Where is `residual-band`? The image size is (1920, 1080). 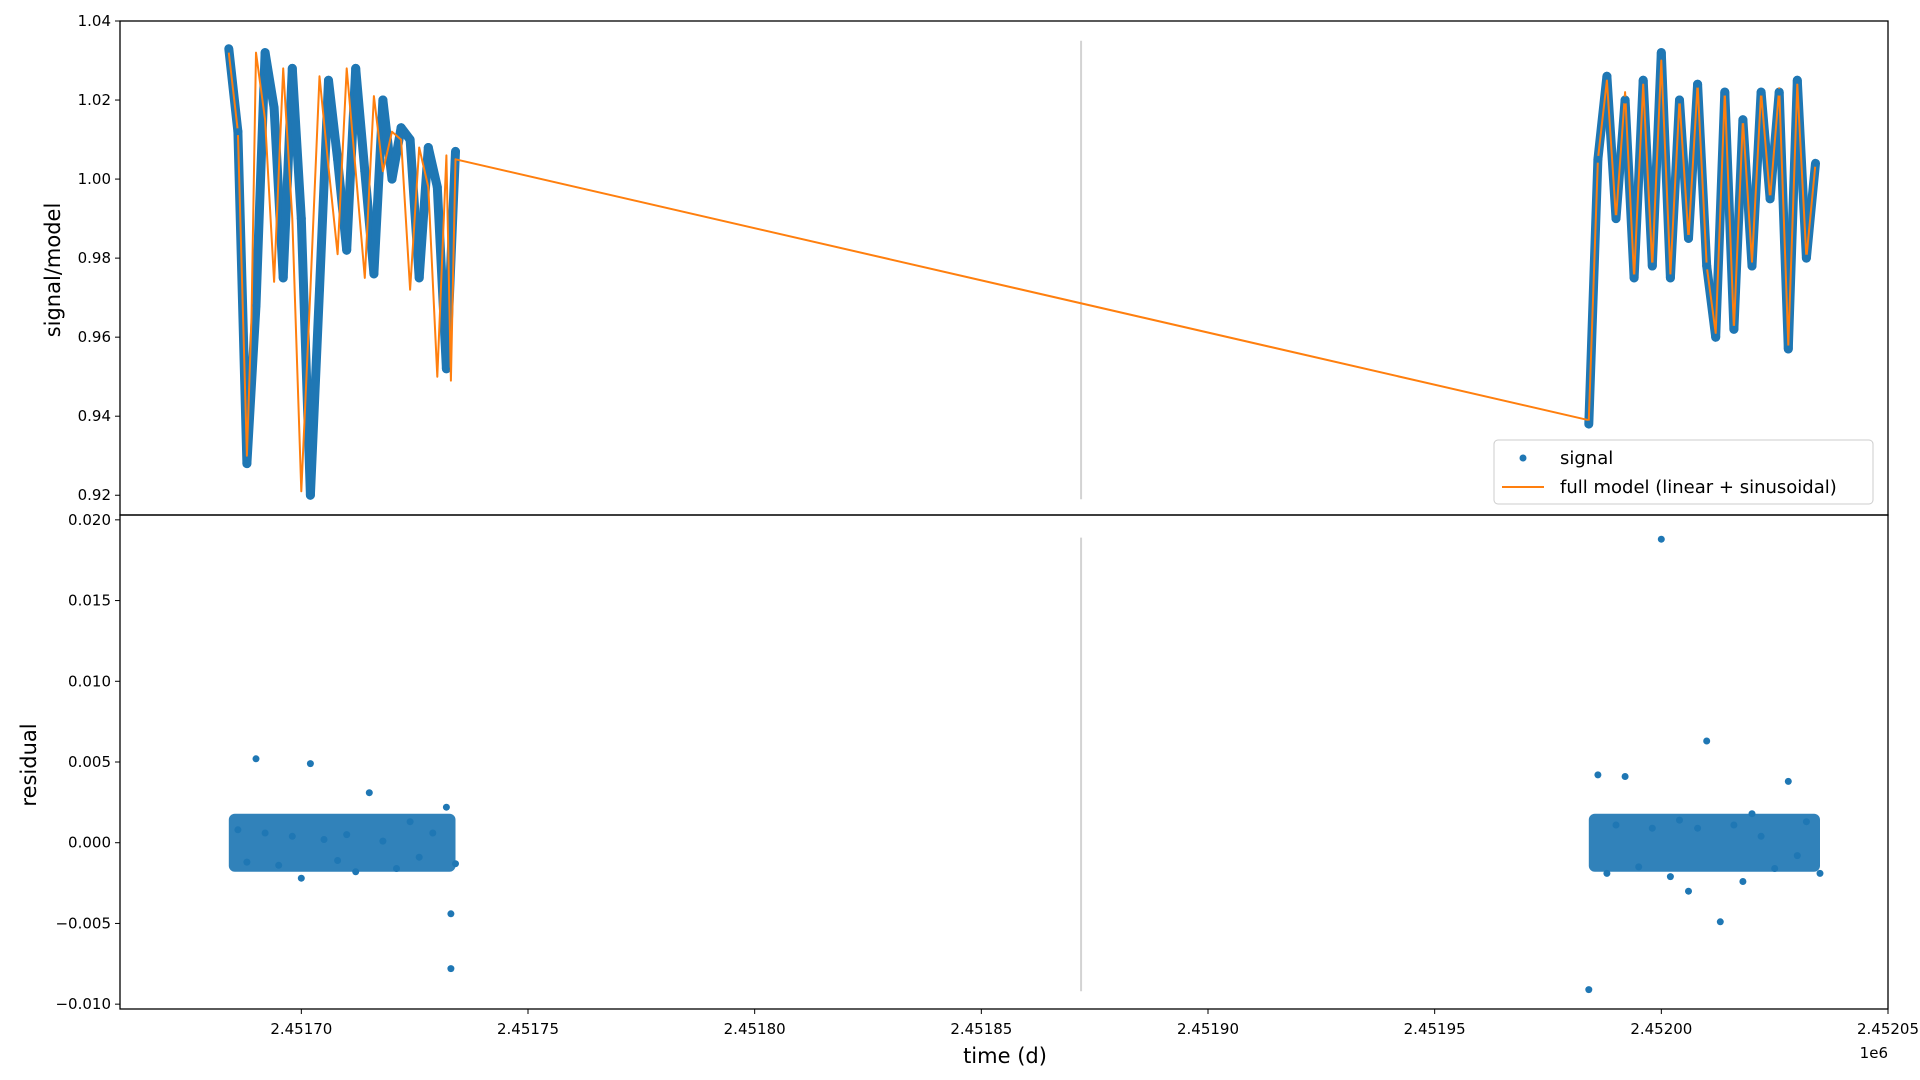
residual-band is located at coordinates (1024, 842).